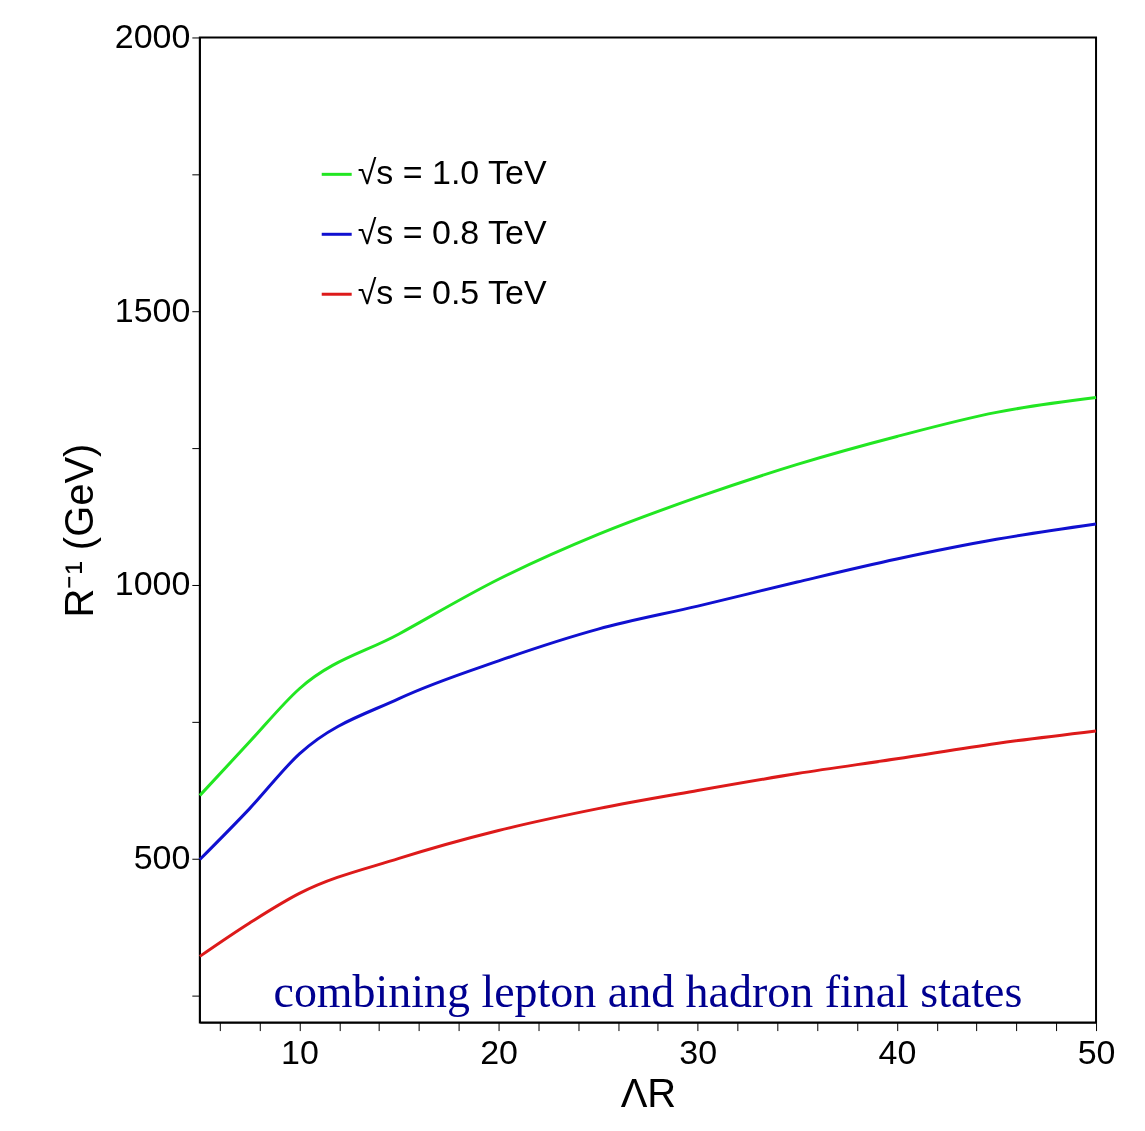  Describe the element at coordinates (452, 172) in the screenshot. I see `legend-label: √s = 1.0 TeV` at that location.